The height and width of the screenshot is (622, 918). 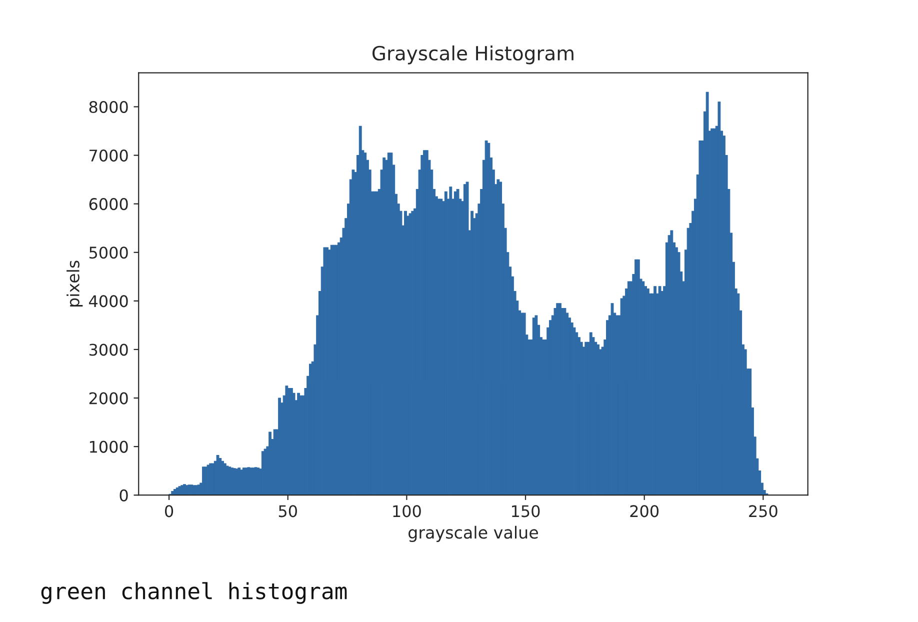 What do you see at coordinates (526, 511) in the screenshot?
I see `x-tick-label: 150` at bounding box center [526, 511].